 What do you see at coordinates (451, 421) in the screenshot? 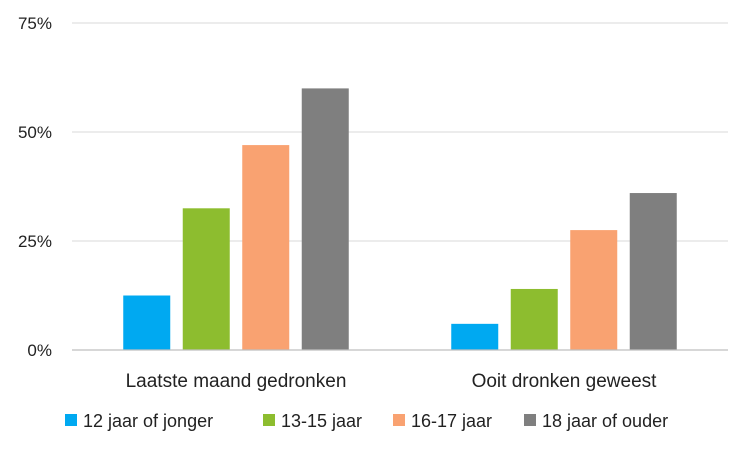
I see `legend-label-3: 16-17 jaar` at bounding box center [451, 421].